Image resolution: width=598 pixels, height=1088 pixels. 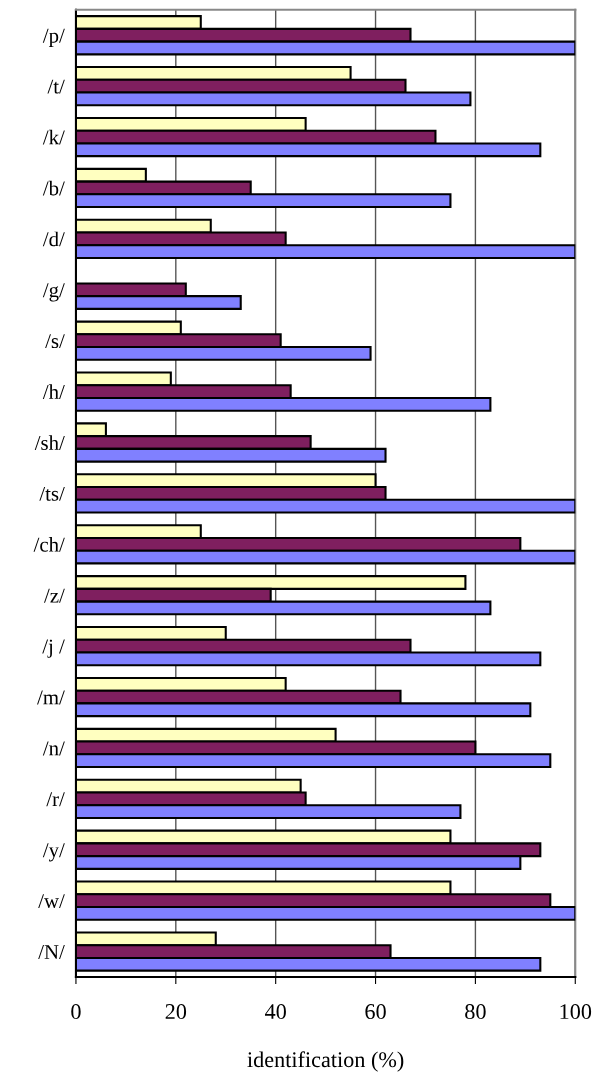 What do you see at coordinates (56, 86) in the screenshot?
I see `y-tick-label: /t/` at bounding box center [56, 86].